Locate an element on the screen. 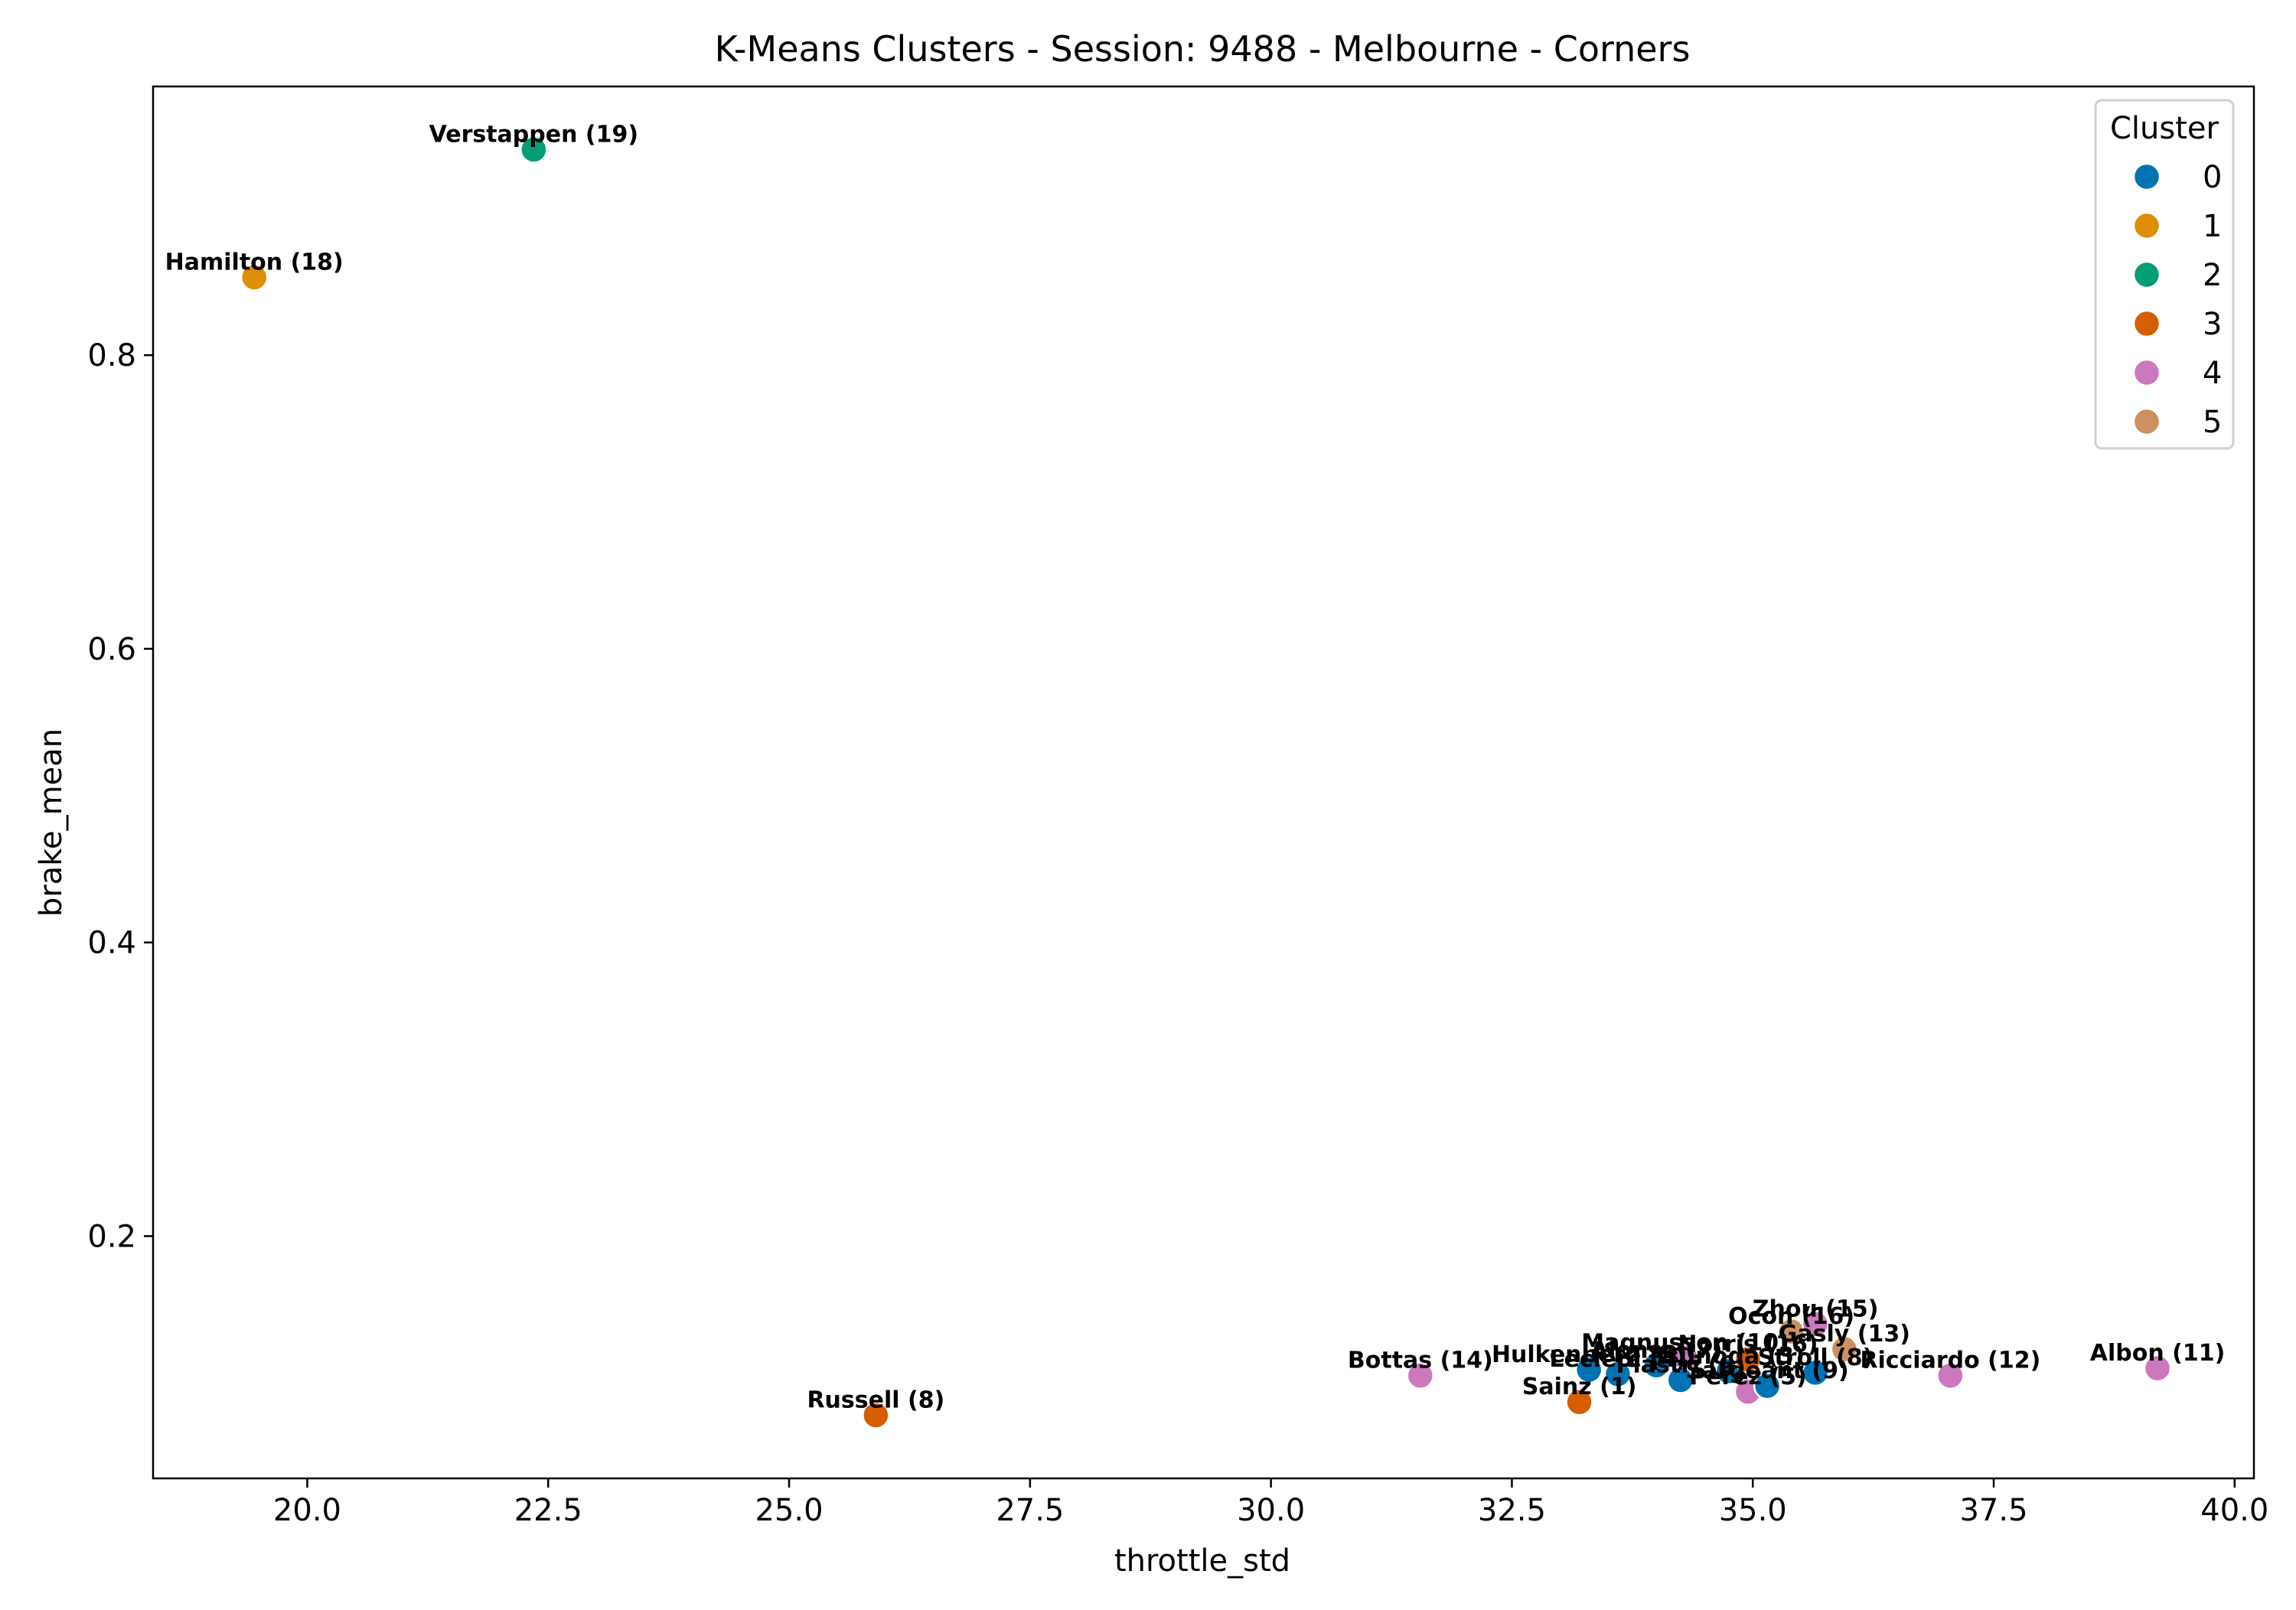  legend: Cluster 0 1 2 3 4 5 is located at coordinates (2164, 274).